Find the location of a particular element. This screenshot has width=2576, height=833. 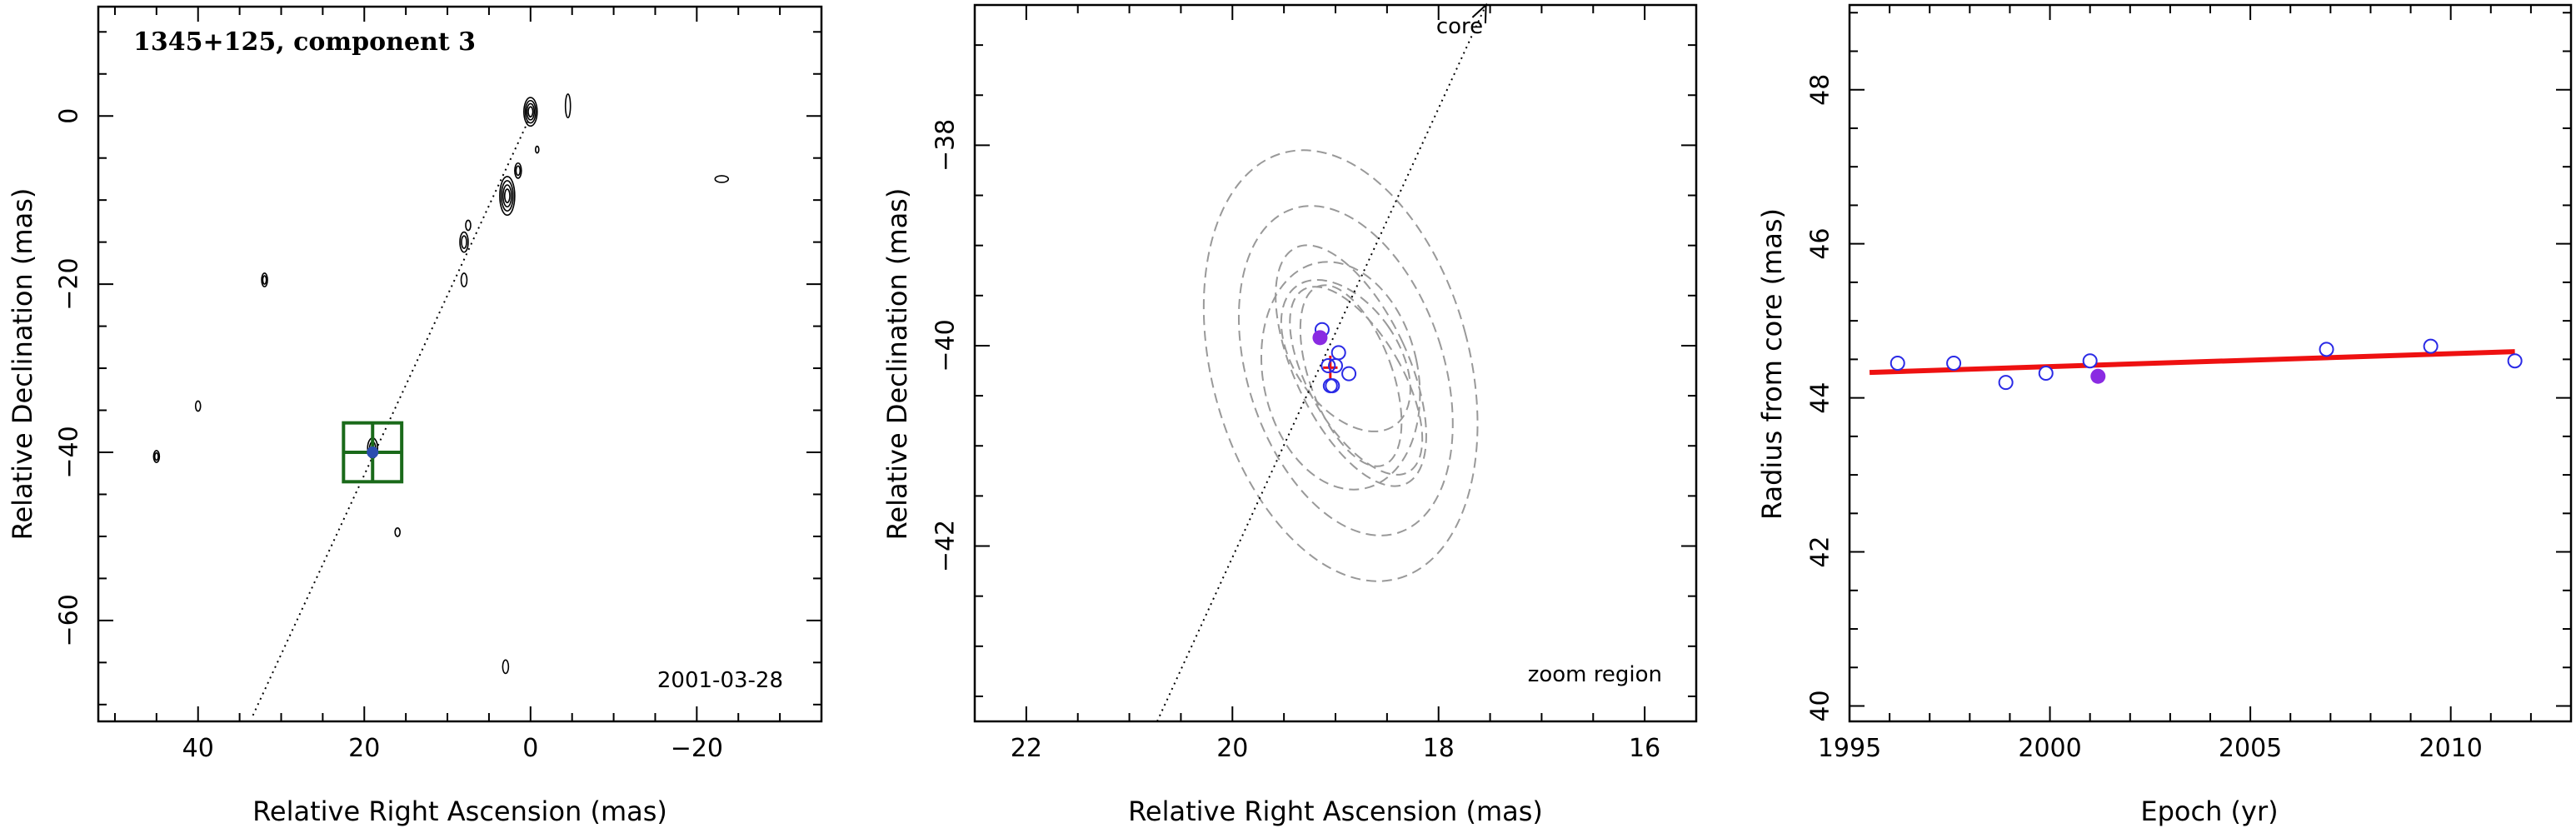

middle-filled-point is located at coordinates (1320, 338).